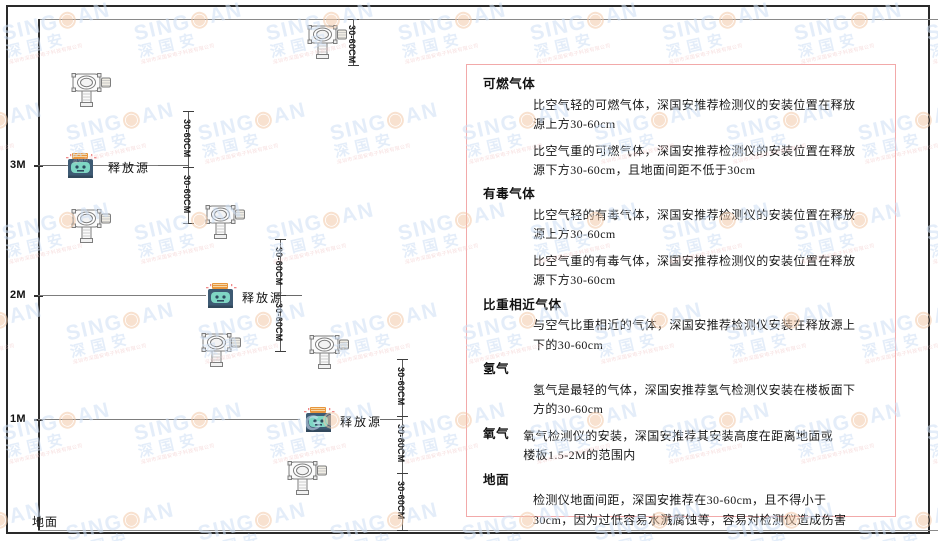  I want to click on level-tick-3m, so click(38, 166).